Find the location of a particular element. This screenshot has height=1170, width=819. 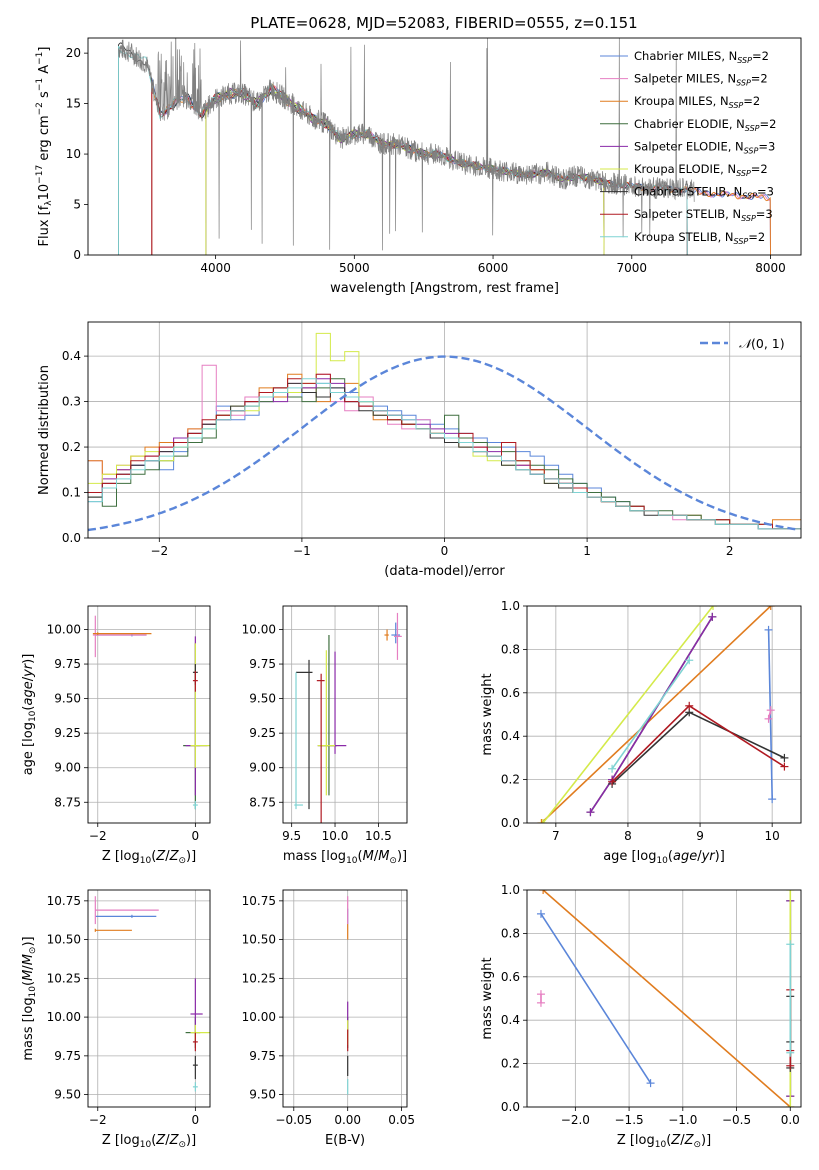

legend-entry: Chabrier STELIB, NSSP=3 is located at coordinates (704, 193).